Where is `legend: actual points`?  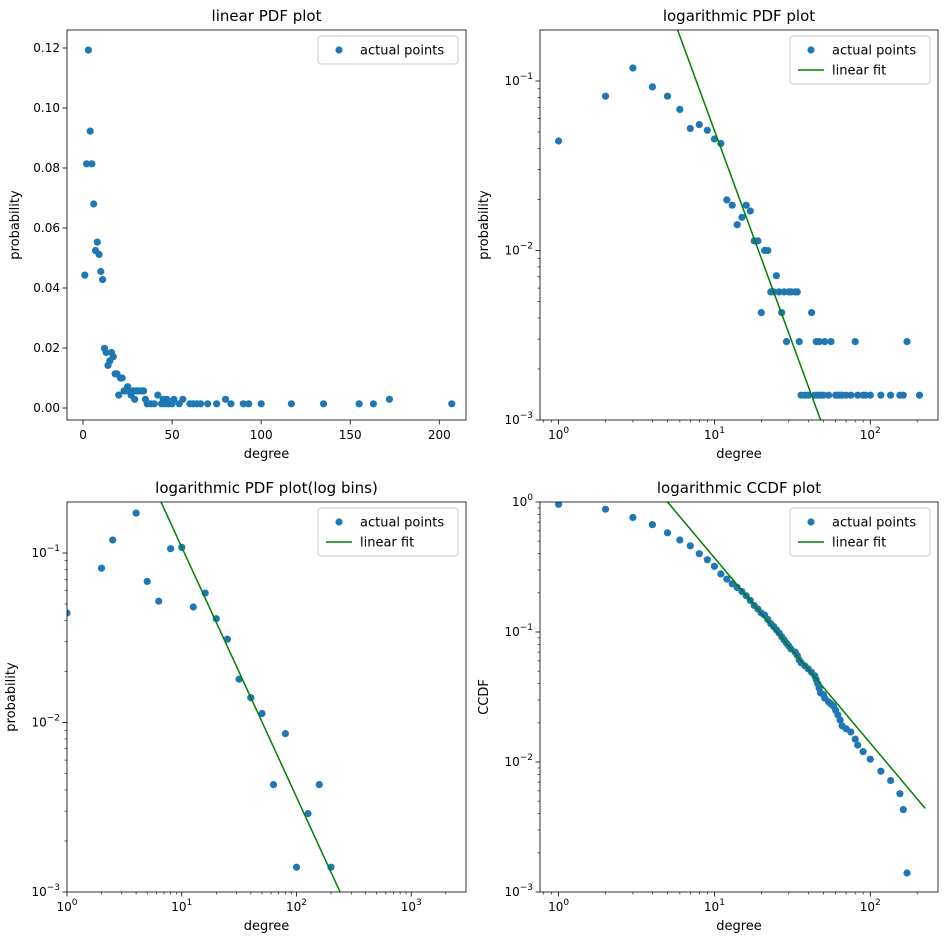
legend: actual points is located at coordinates (388, 50).